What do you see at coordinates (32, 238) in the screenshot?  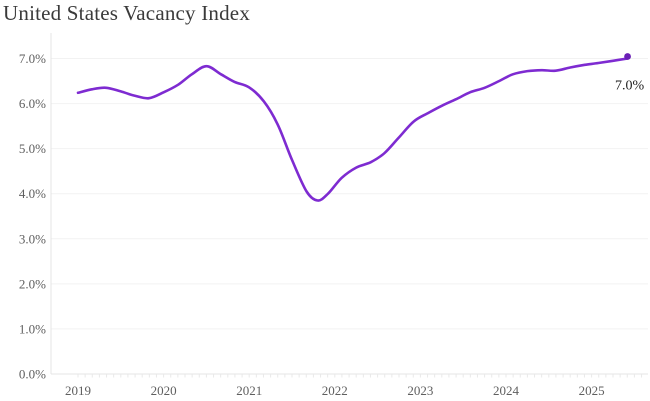 I see `y-axis-tick-label: 3.0%` at bounding box center [32, 238].